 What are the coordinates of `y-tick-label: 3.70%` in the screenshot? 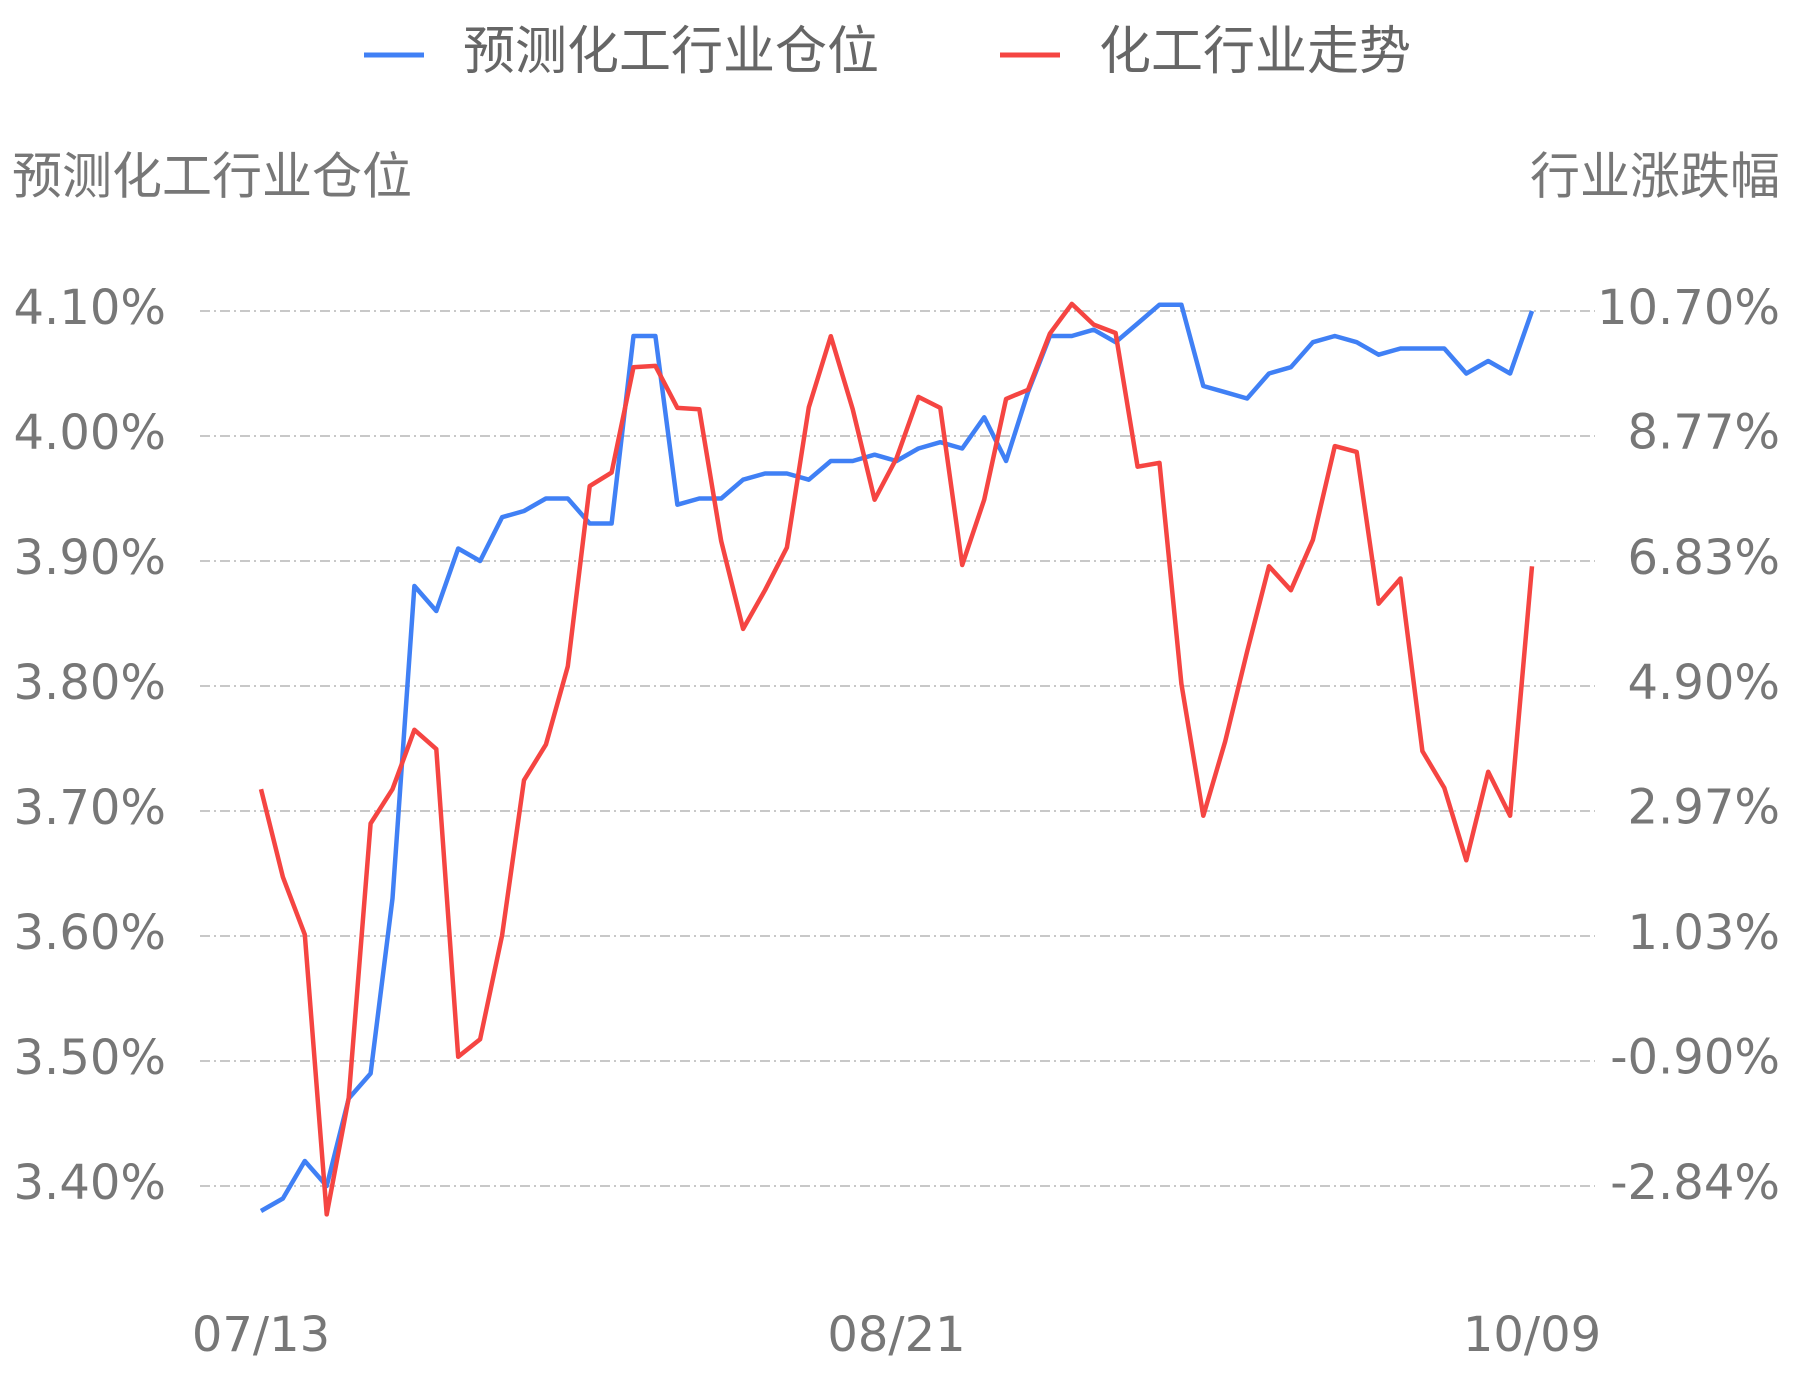 It's located at (90, 808).